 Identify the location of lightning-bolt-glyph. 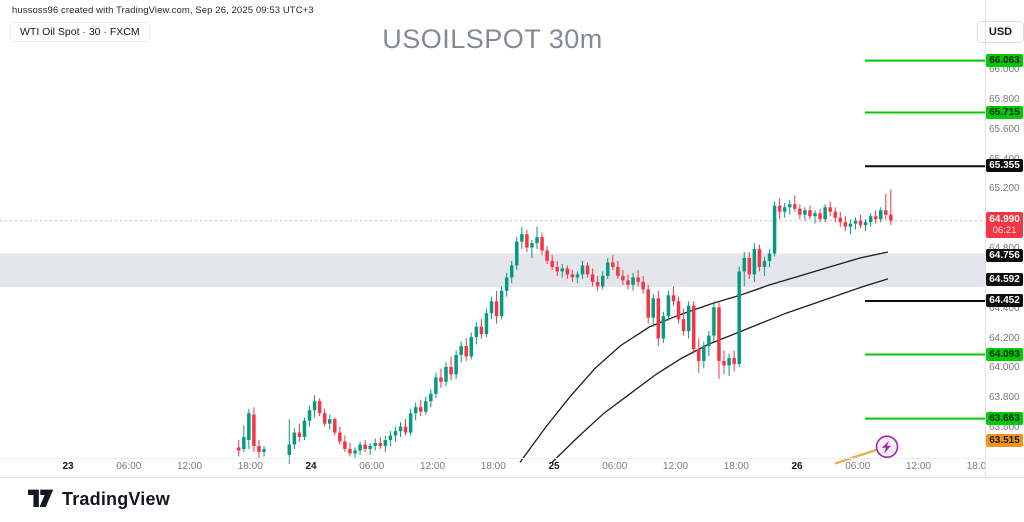
(886, 447).